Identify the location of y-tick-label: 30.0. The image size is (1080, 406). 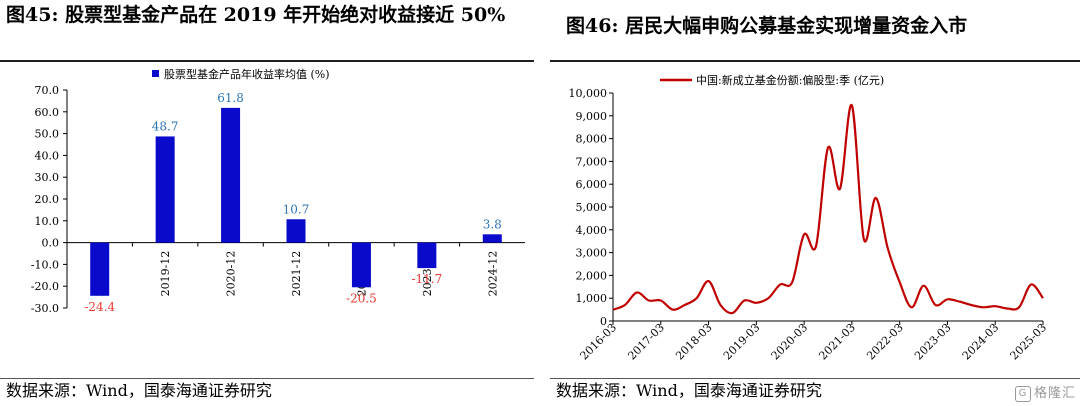
(47, 177).